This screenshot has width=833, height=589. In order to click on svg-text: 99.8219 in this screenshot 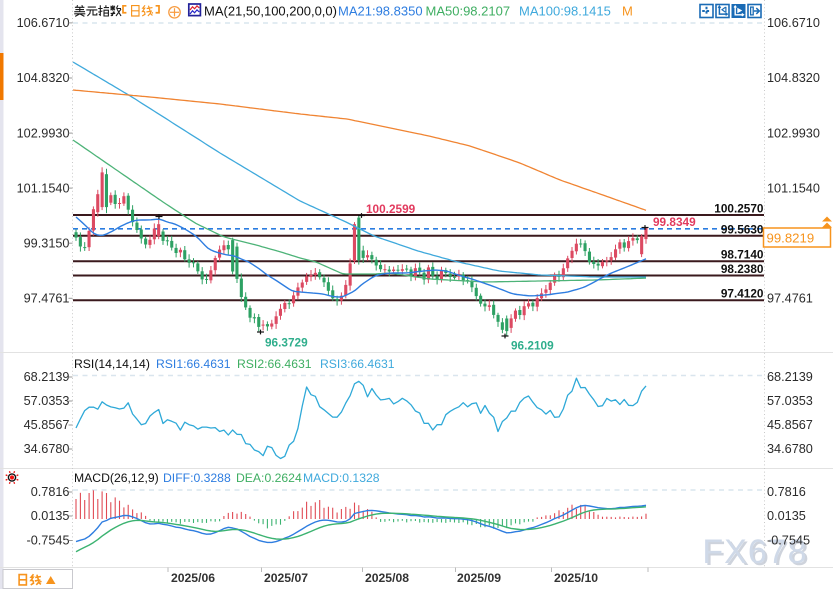, I will do `click(791, 238)`.